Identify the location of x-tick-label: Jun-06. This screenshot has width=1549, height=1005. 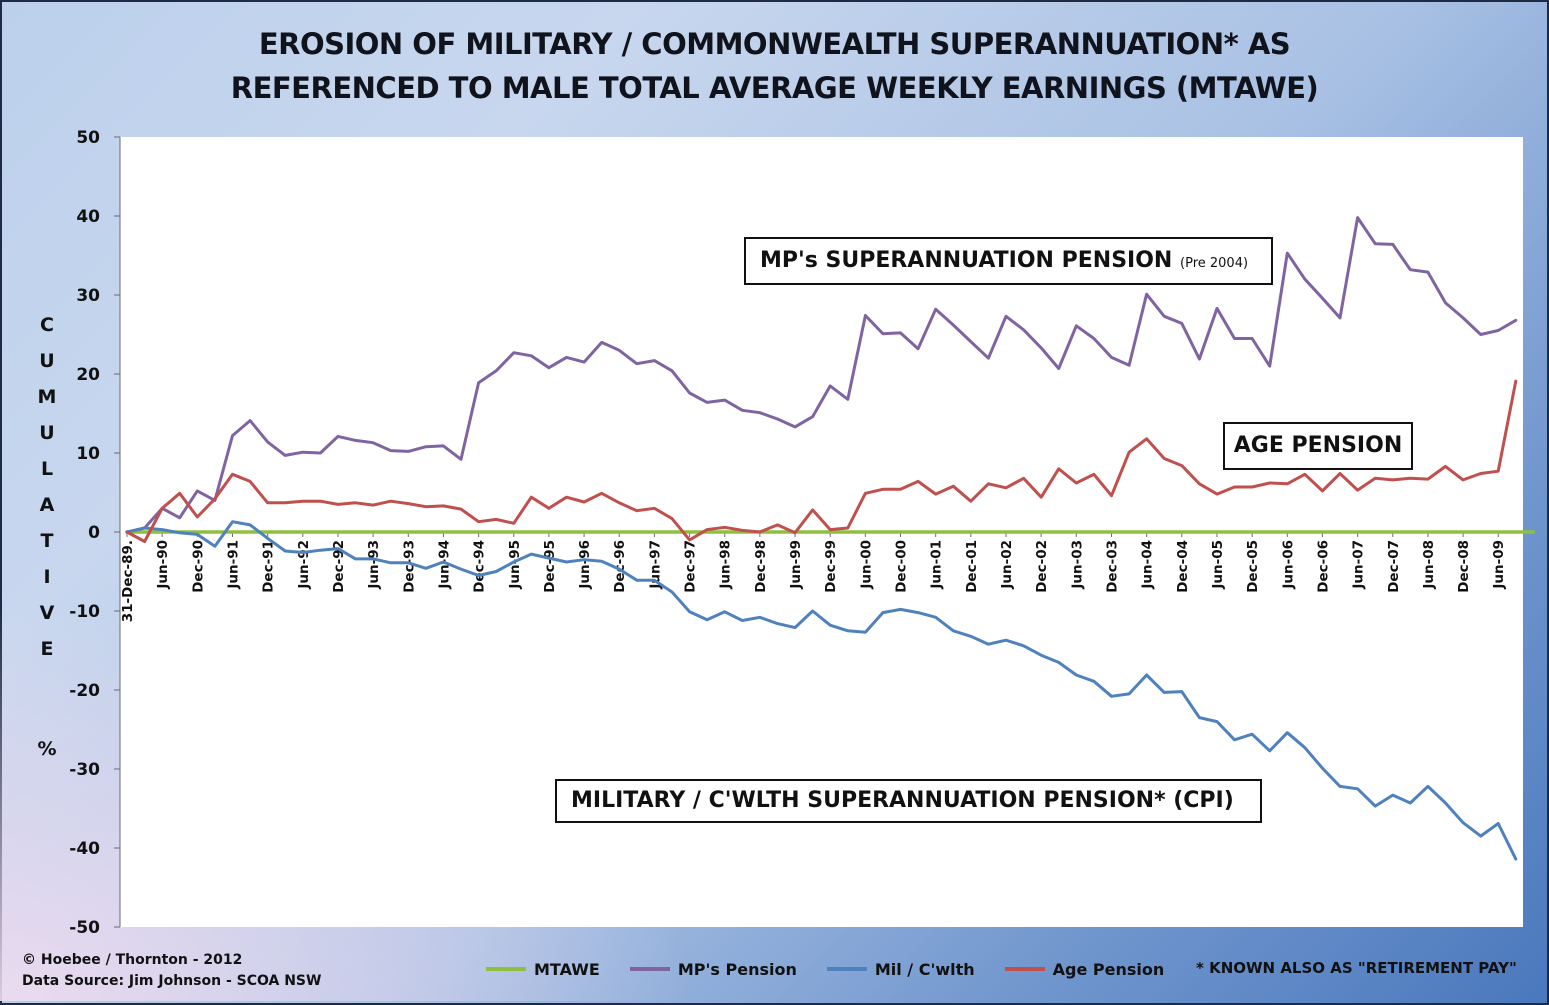
(1288, 565).